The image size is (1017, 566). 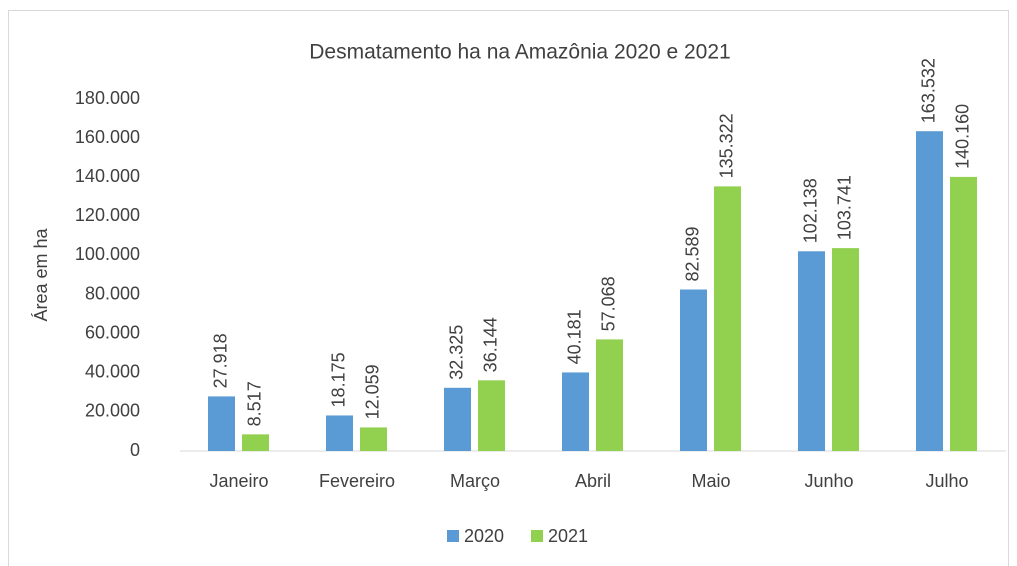 What do you see at coordinates (220, 360) in the screenshot?
I see `data-label: 27.918` at bounding box center [220, 360].